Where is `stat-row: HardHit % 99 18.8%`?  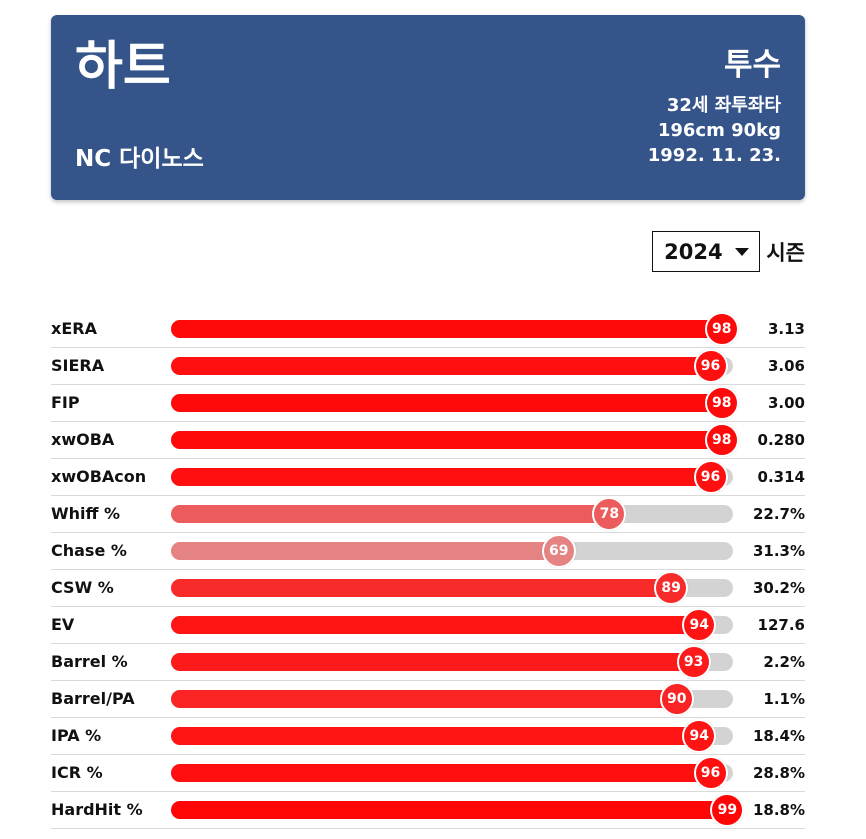
stat-row: HardHit % 99 18.8% is located at coordinates (428, 810).